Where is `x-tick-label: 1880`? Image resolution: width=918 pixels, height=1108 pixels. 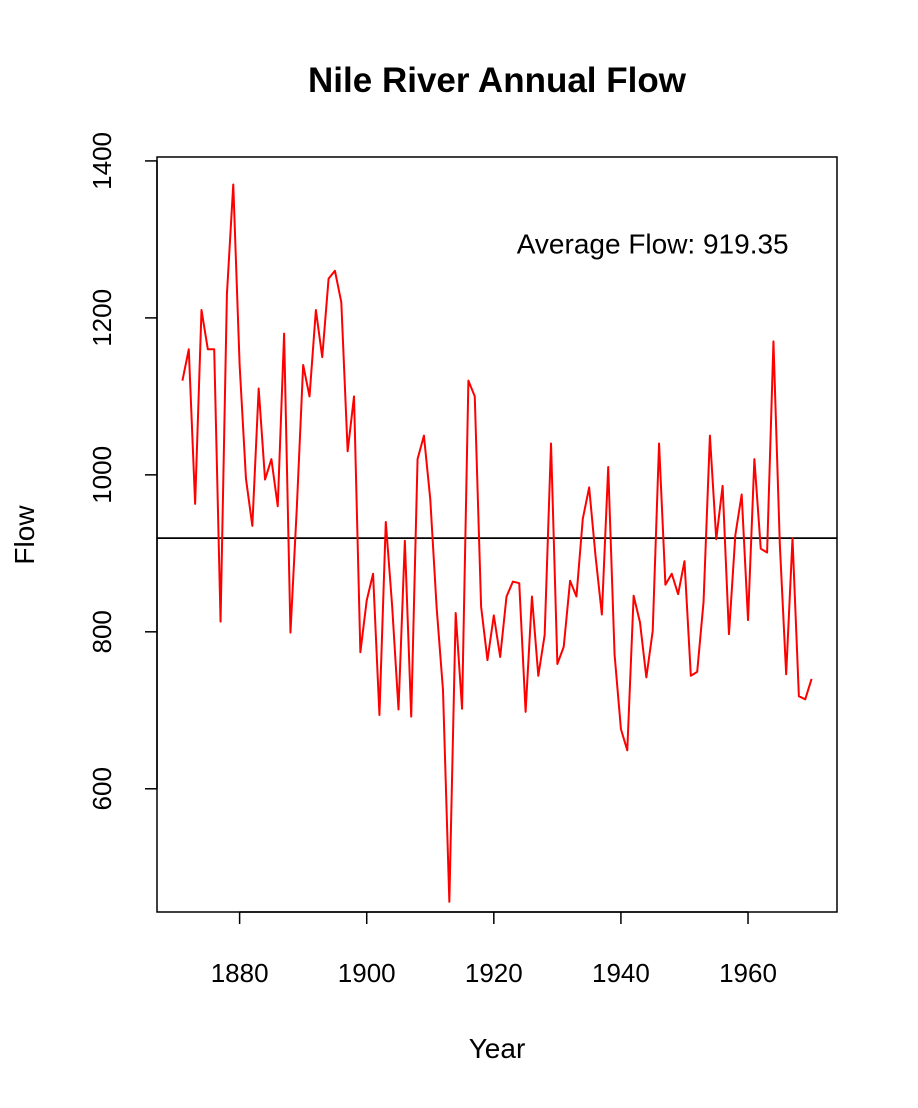 x-tick-label: 1880 is located at coordinates (240, 973).